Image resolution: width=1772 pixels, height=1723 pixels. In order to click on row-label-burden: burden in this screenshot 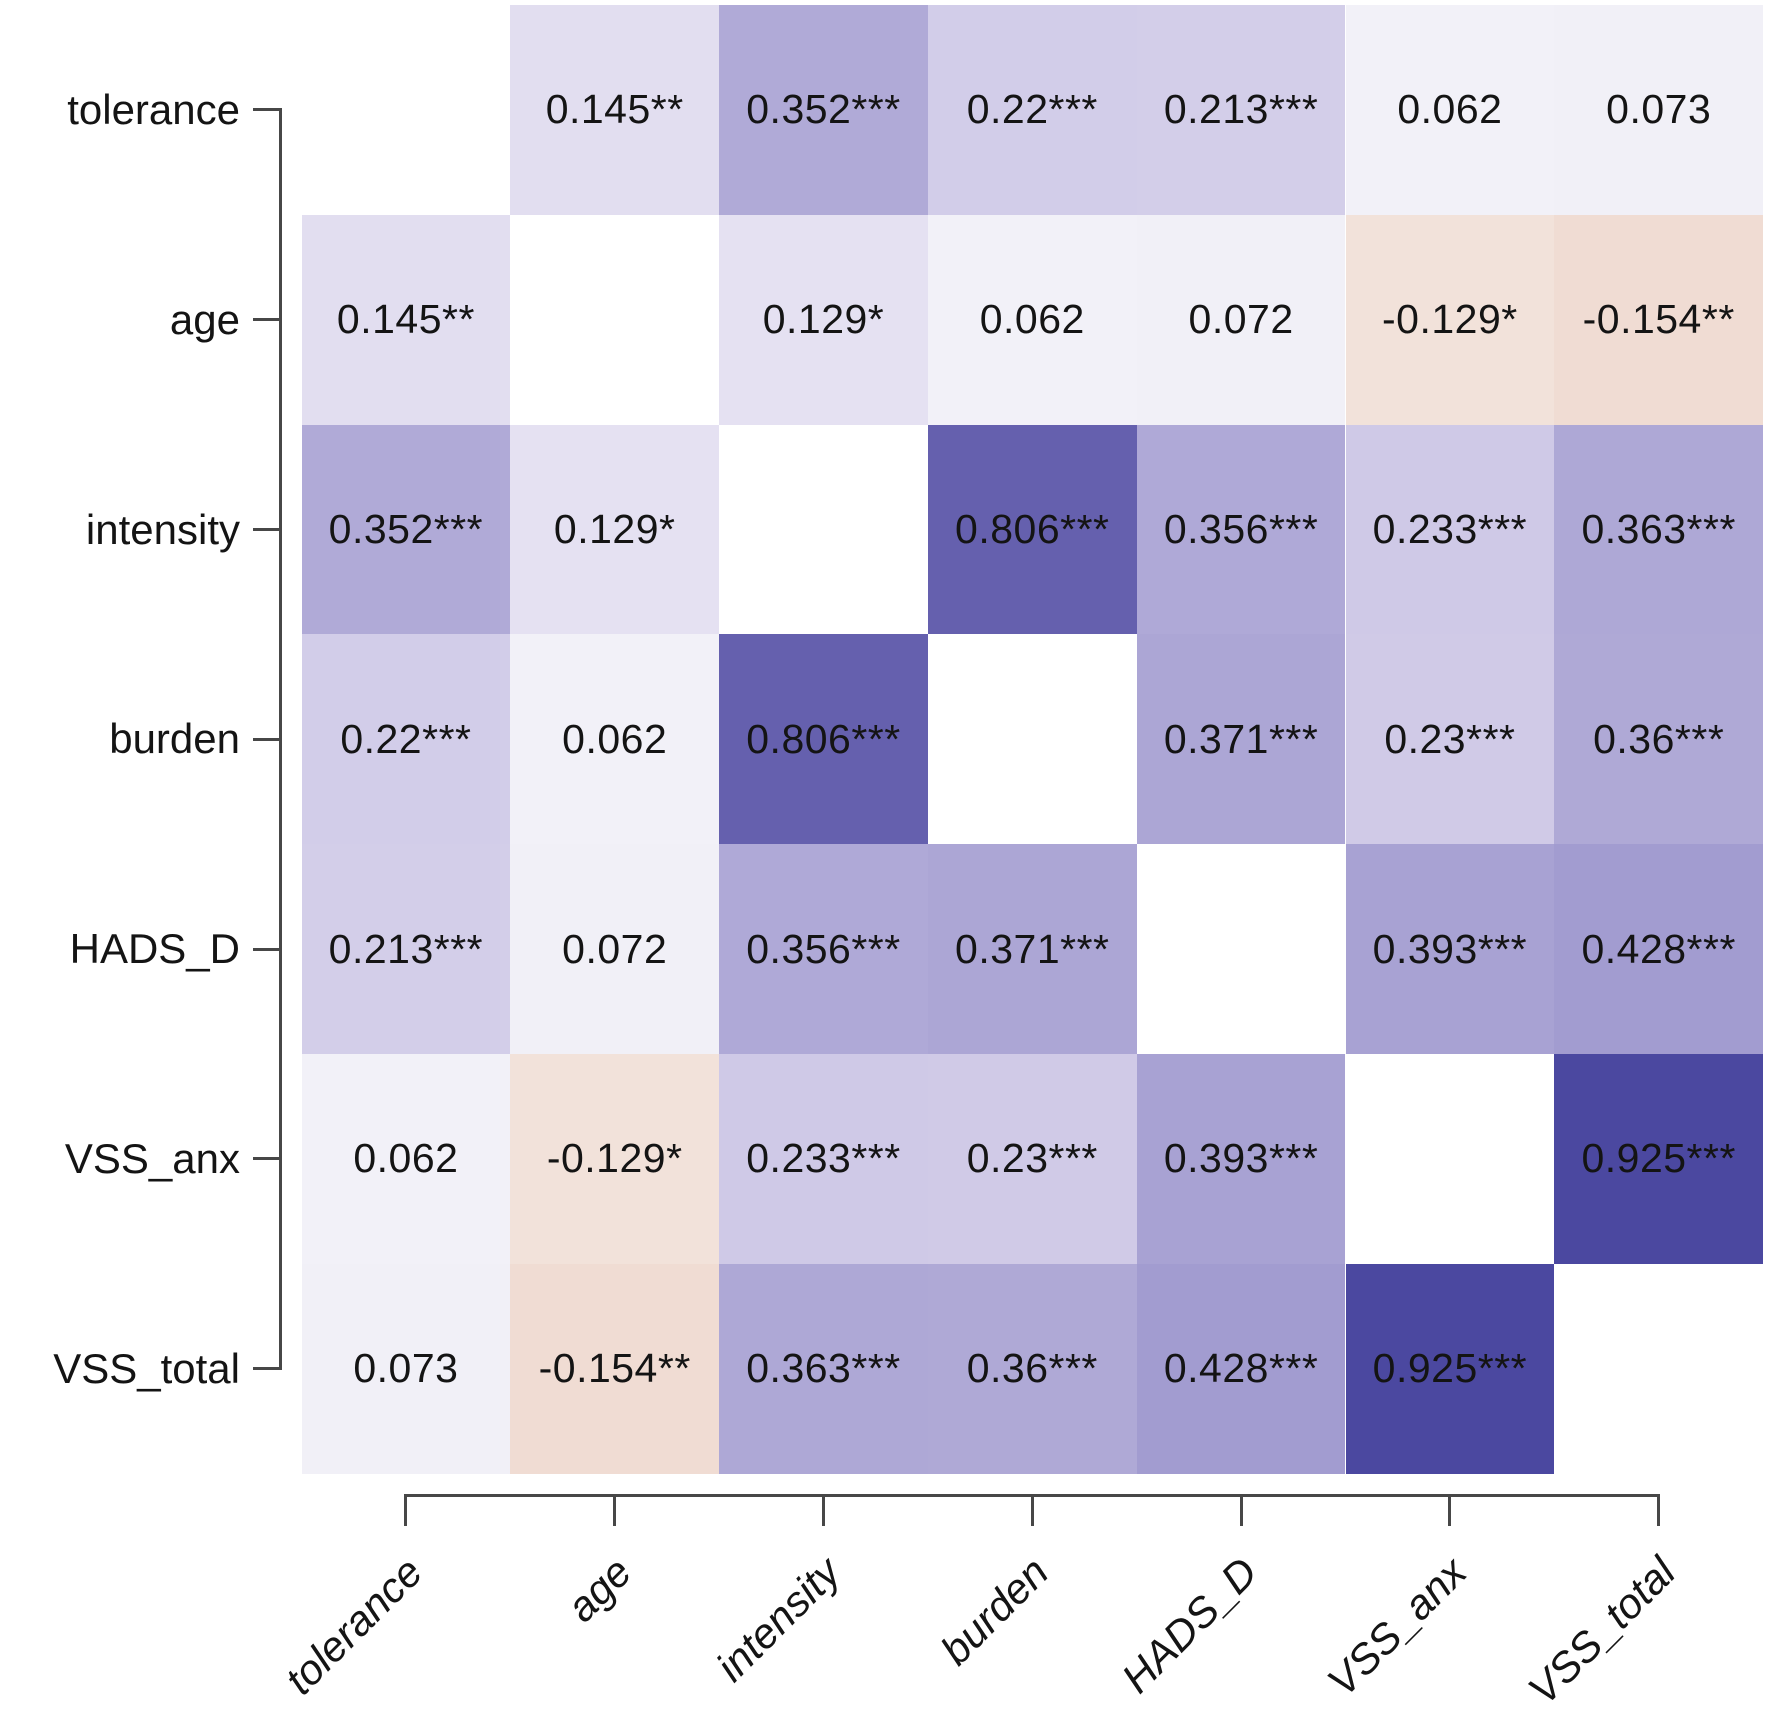, I will do `click(174, 739)`.